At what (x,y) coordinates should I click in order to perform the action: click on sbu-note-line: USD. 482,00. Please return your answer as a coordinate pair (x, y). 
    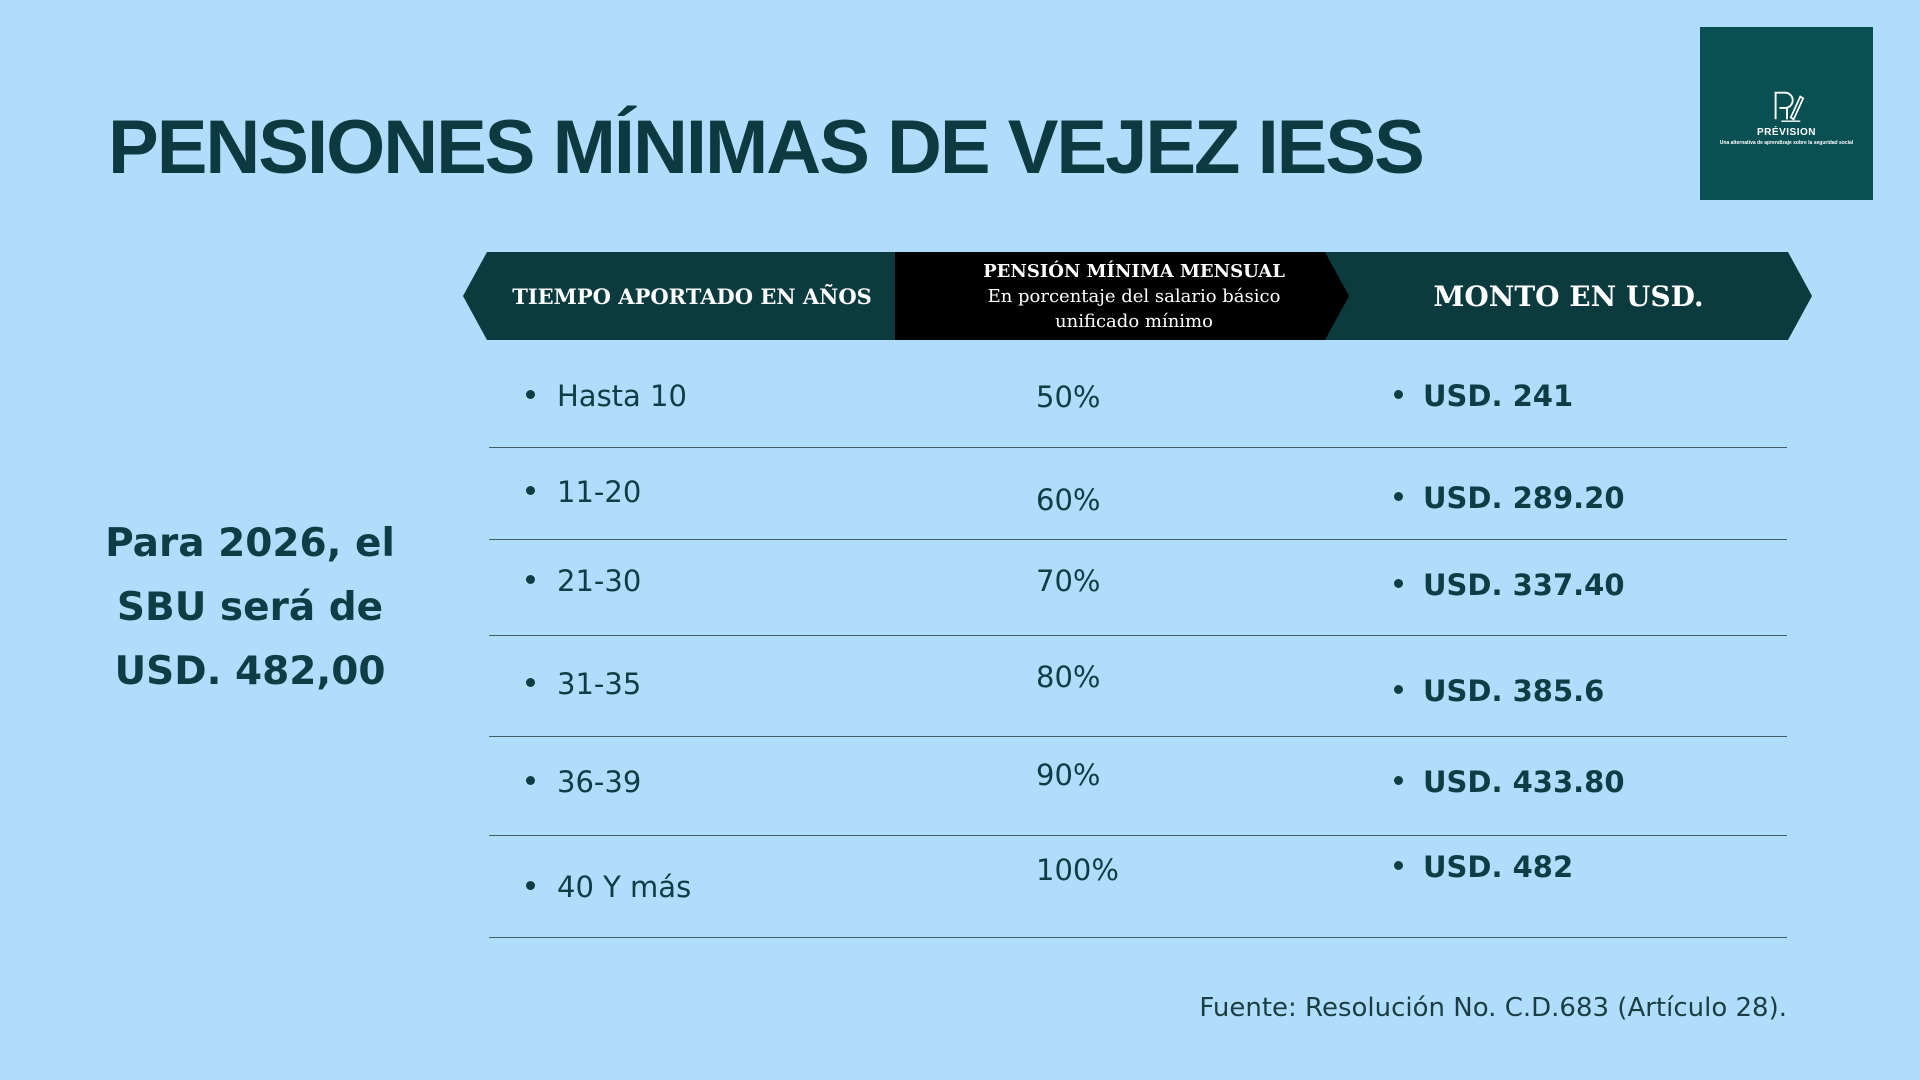
    Looking at the image, I should click on (250, 671).